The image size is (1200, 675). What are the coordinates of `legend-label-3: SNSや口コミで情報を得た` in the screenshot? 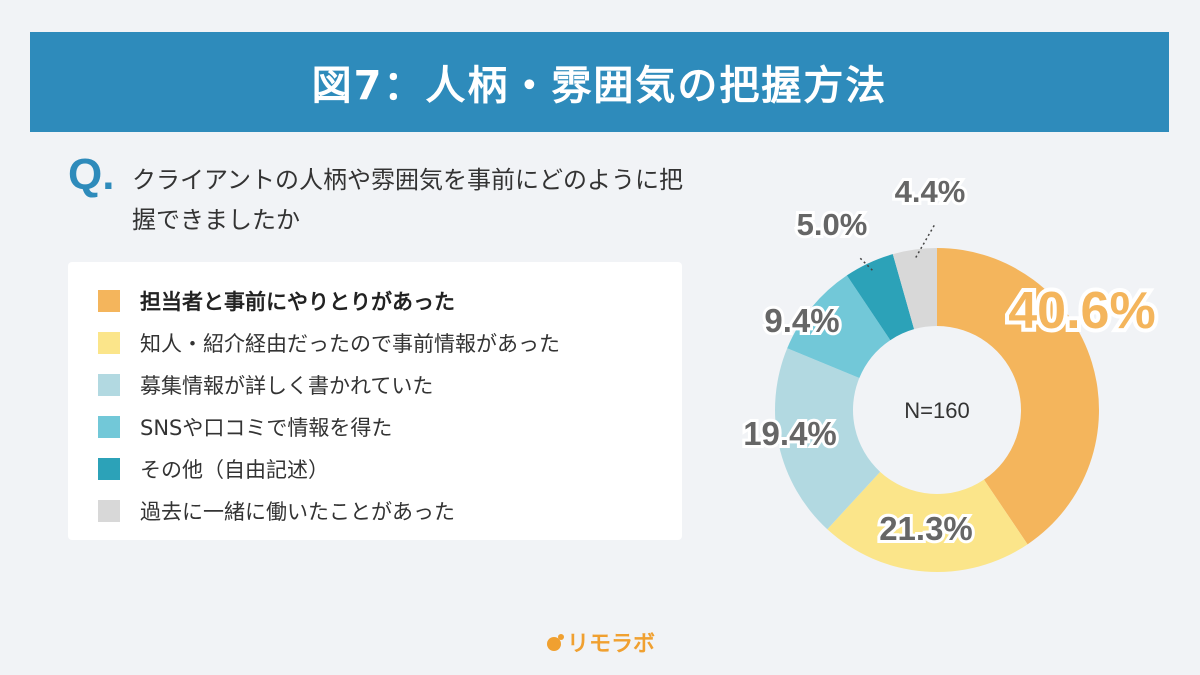 It's located at (266, 428).